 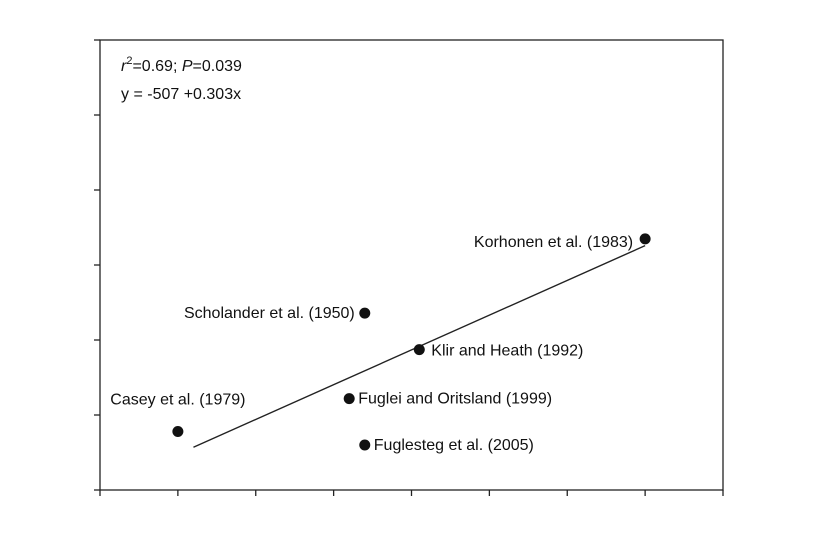 I want to click on point-label: Fuglesteg et al. (2005), so click(x=454, y=445).